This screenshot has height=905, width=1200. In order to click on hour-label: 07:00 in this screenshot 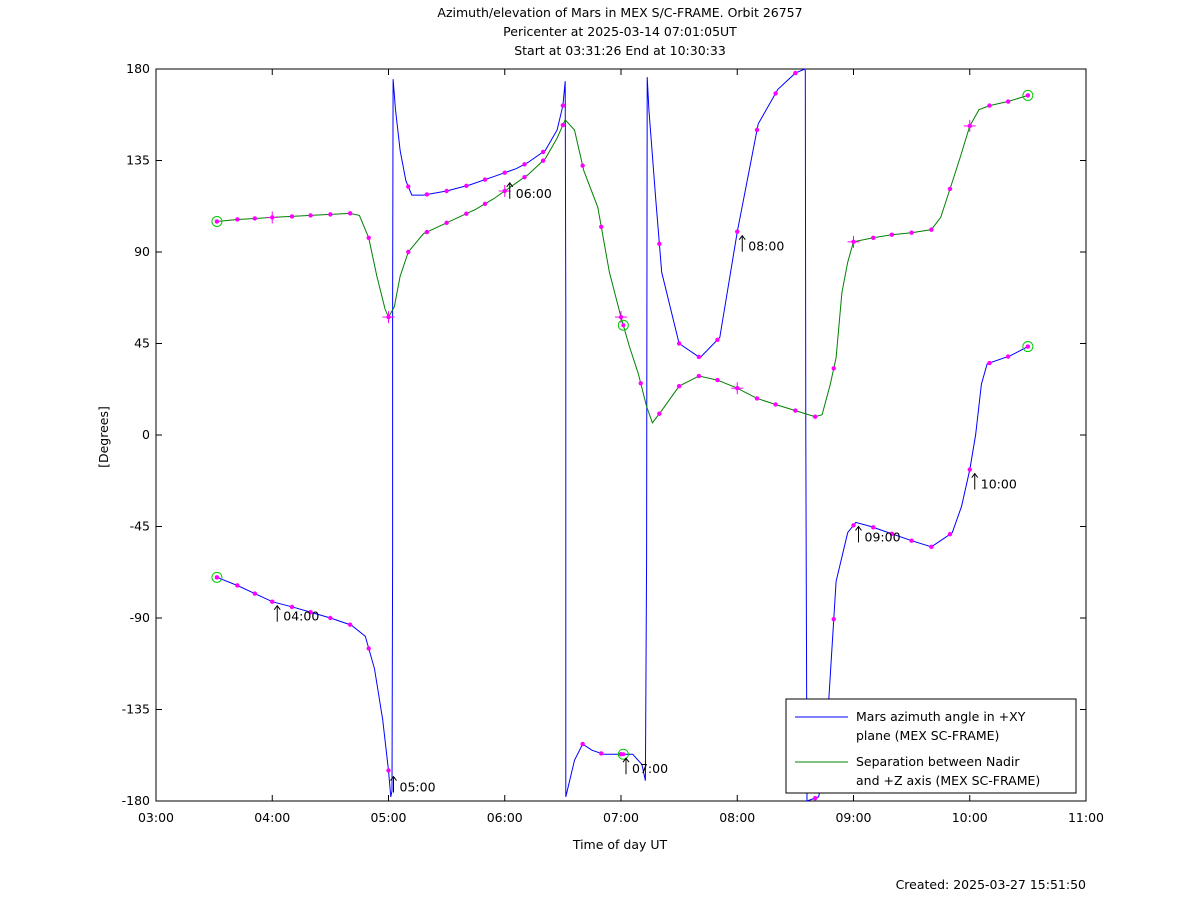, I will do `click(650, 768)`.